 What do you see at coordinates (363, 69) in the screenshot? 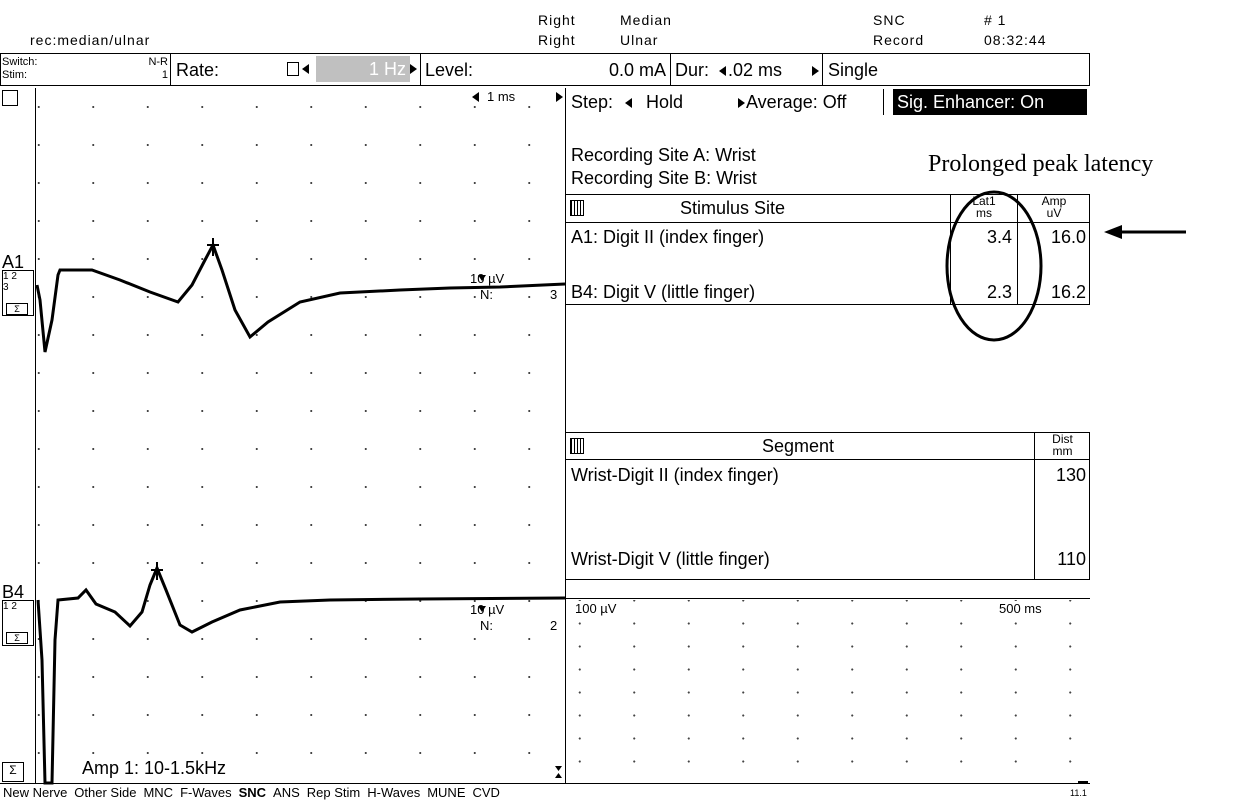
I see `rate: 1 Hz` at bounding box center [363, 69].